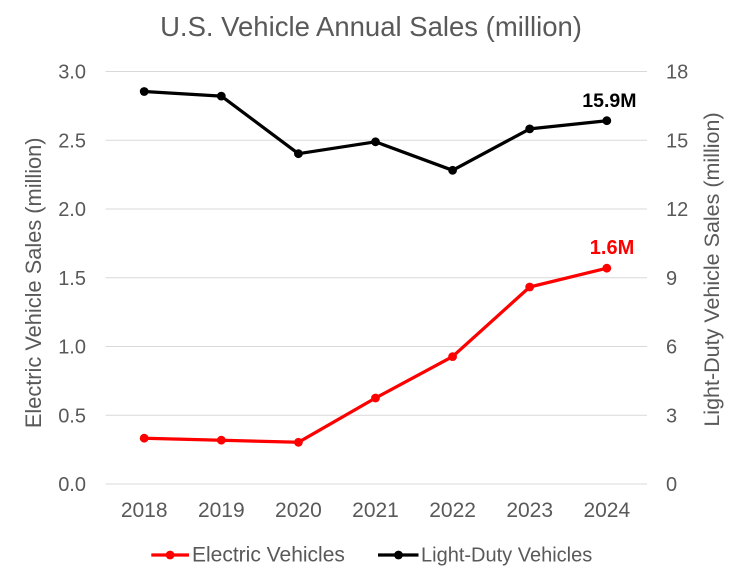  Describe the element at coordinates (72, 73) in the screenshot. I see `svg-text: 3.0` at that location.